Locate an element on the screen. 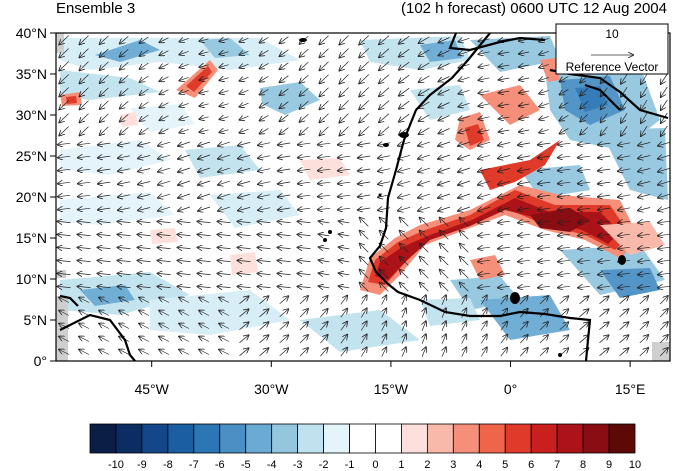 Image resolution: width=673 pixels, height=471 pixels. plot-title-right: (102 h forecast) 0600 UTC 12 Aug 2004 is located at coordinates (533, 8).